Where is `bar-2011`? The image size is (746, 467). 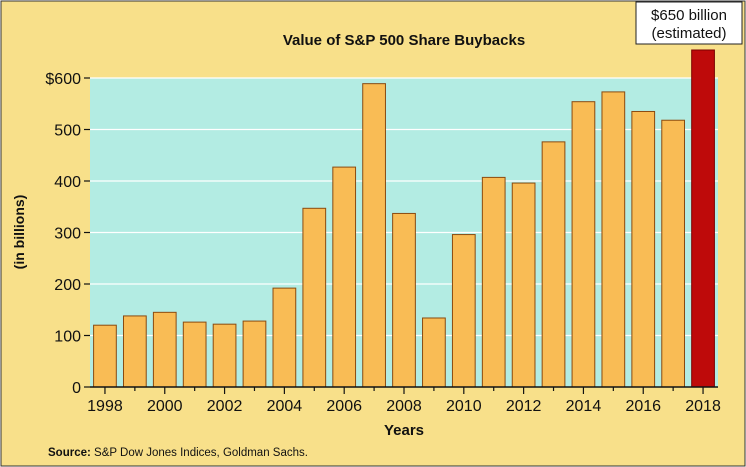 bar-2011 is located at coordinates (493, 282).